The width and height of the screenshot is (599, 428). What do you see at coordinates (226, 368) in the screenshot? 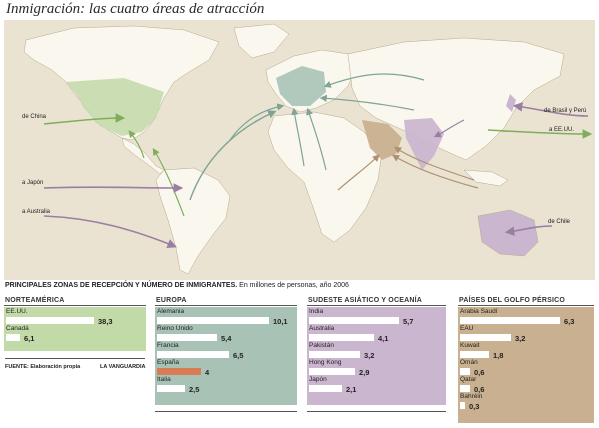
I see `data-row: España 4` at bounding box center [226, 368].